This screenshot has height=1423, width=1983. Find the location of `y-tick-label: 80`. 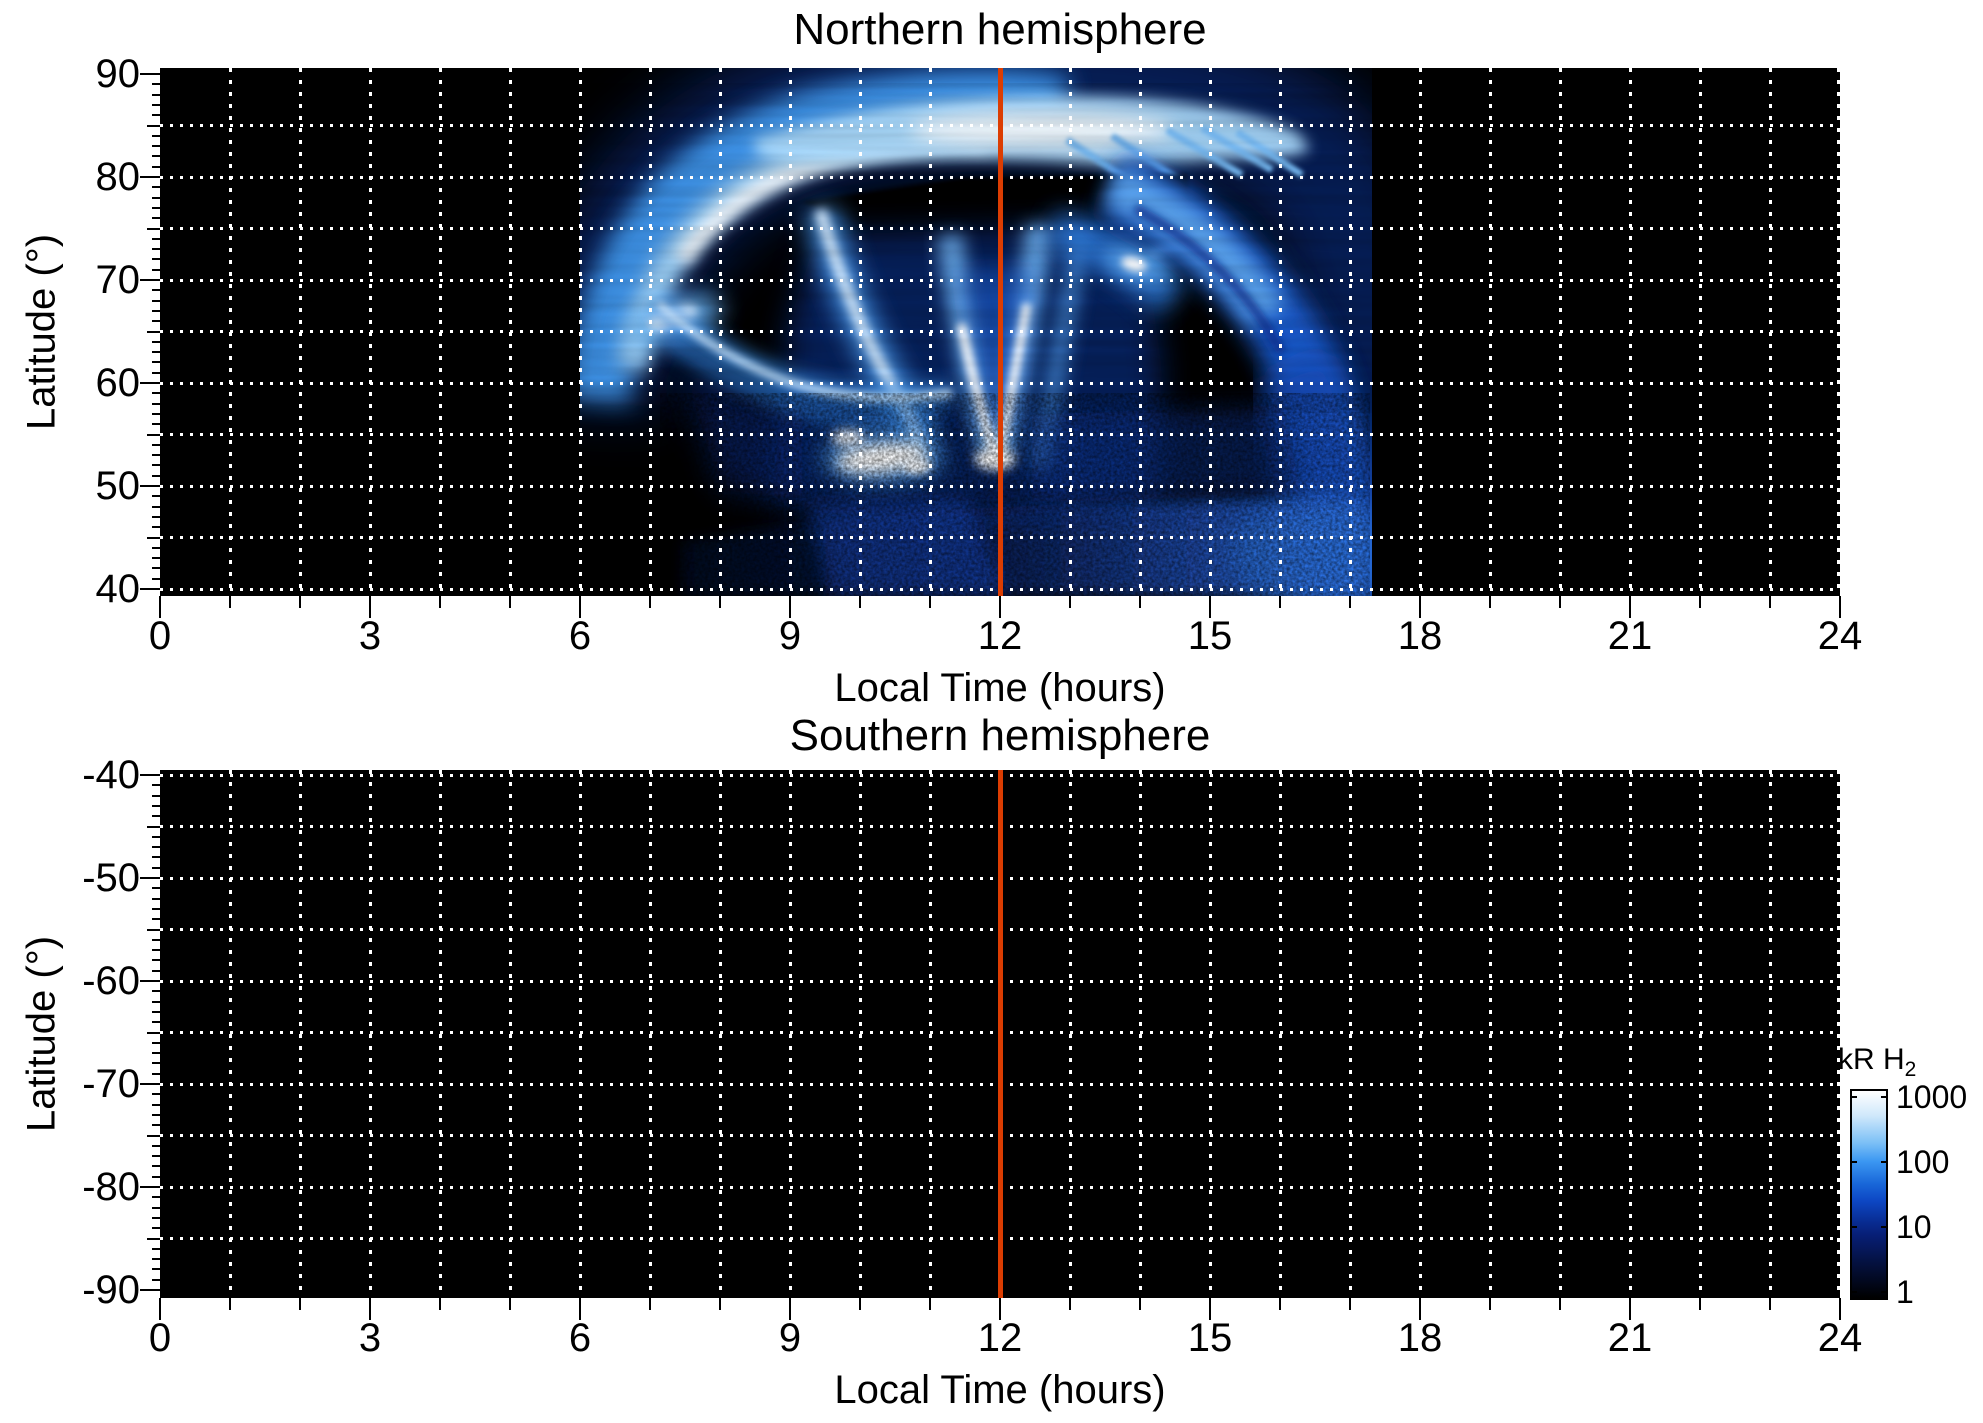

y-tick-label: 80 is located at coordinates (118, 177).